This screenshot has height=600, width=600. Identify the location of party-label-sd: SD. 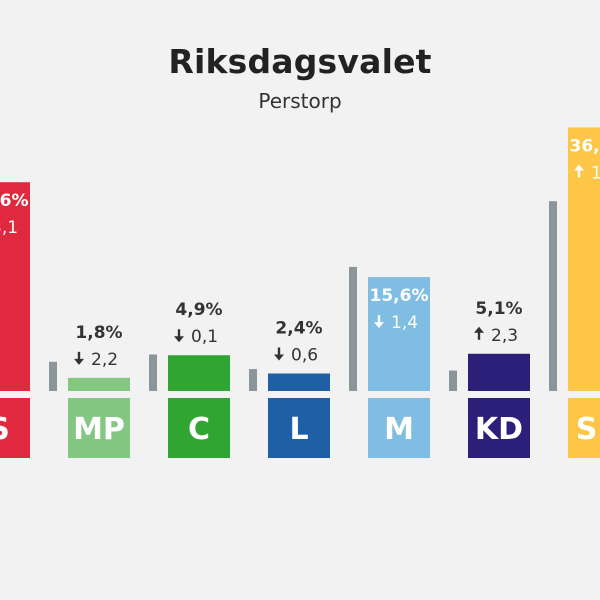
(588, 429).